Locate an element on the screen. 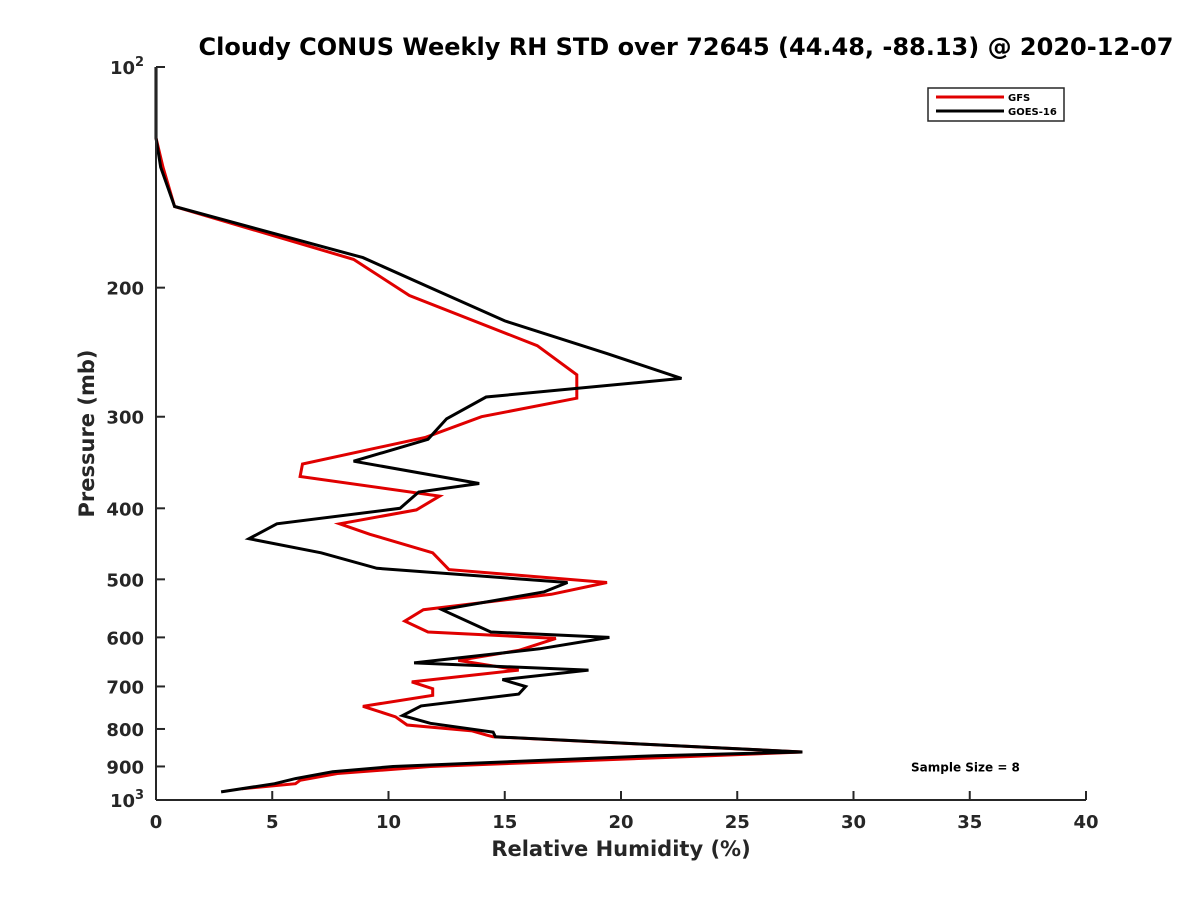 The height and width of the screenshot is (900, 1200). y-axis-label: Pressure (mb) is located at coordinates (87, 434).